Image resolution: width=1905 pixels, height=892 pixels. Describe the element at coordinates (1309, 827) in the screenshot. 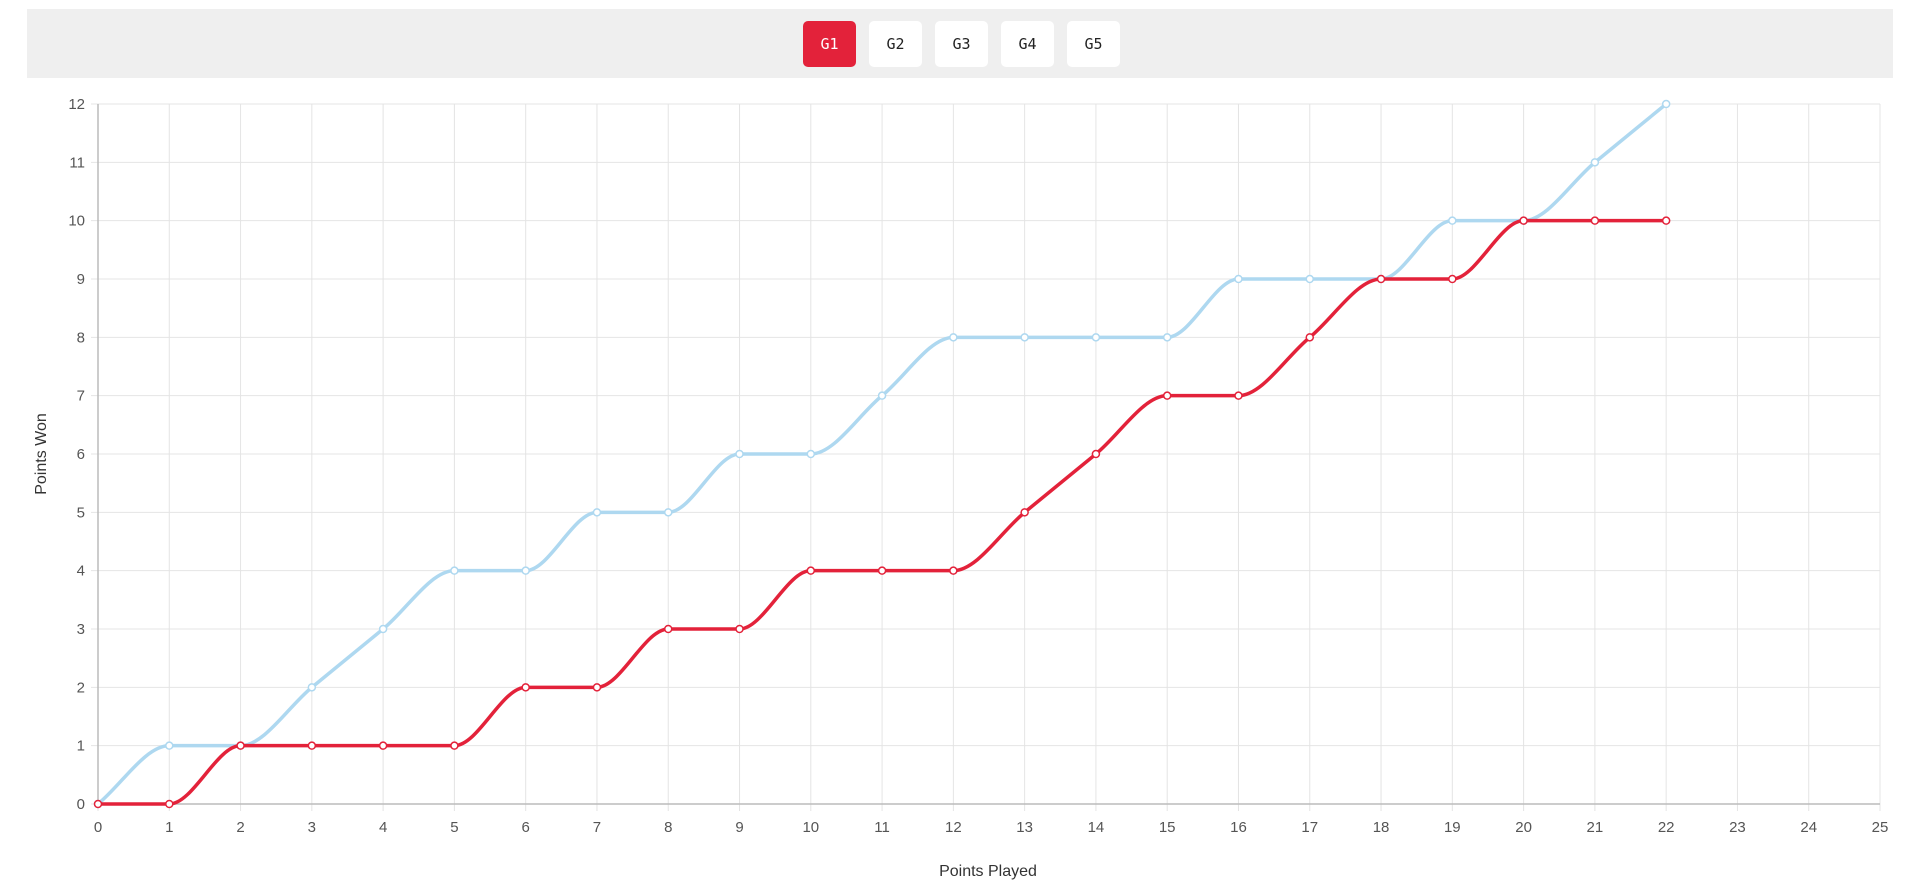

I see `x-tick-label: 17` at that location.